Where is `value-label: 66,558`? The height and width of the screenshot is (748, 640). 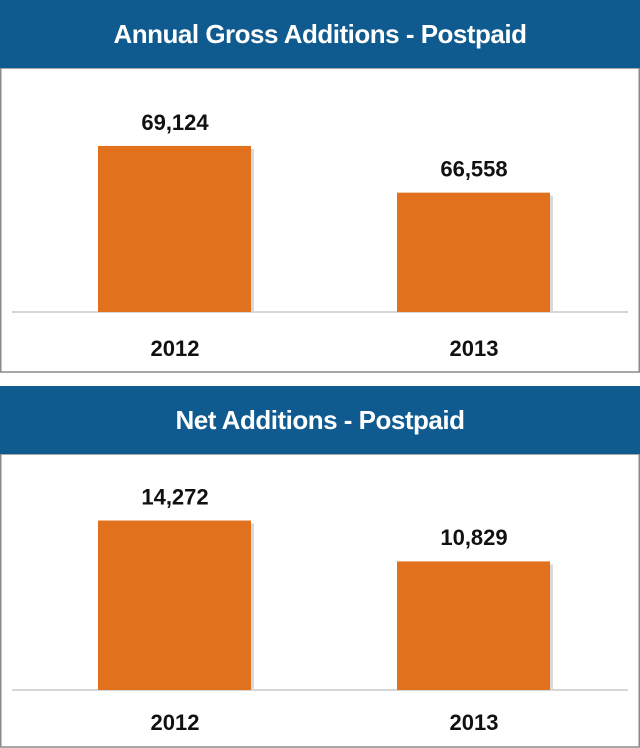
value-label: 66,558 is located at coordinates (473, 168).